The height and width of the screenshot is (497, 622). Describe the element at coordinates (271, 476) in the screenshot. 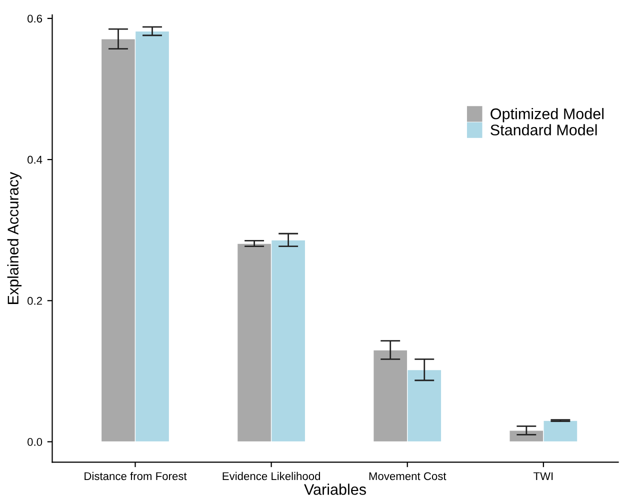

I see `x-tick-label: Evidence Likelihood` at that location.